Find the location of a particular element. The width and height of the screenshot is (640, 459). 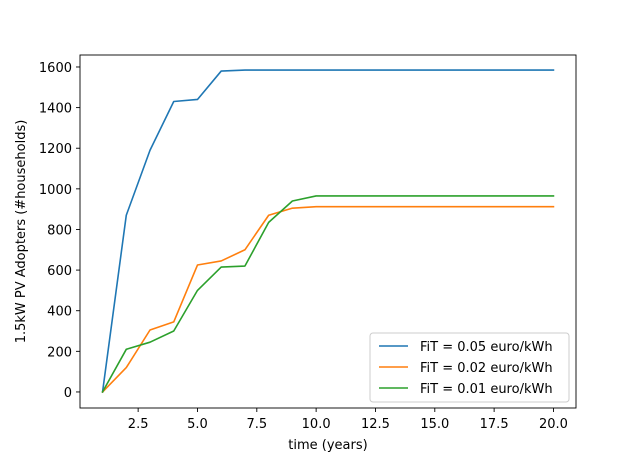

x-tick-label: 12.5 is located at coordinates (375, 424).